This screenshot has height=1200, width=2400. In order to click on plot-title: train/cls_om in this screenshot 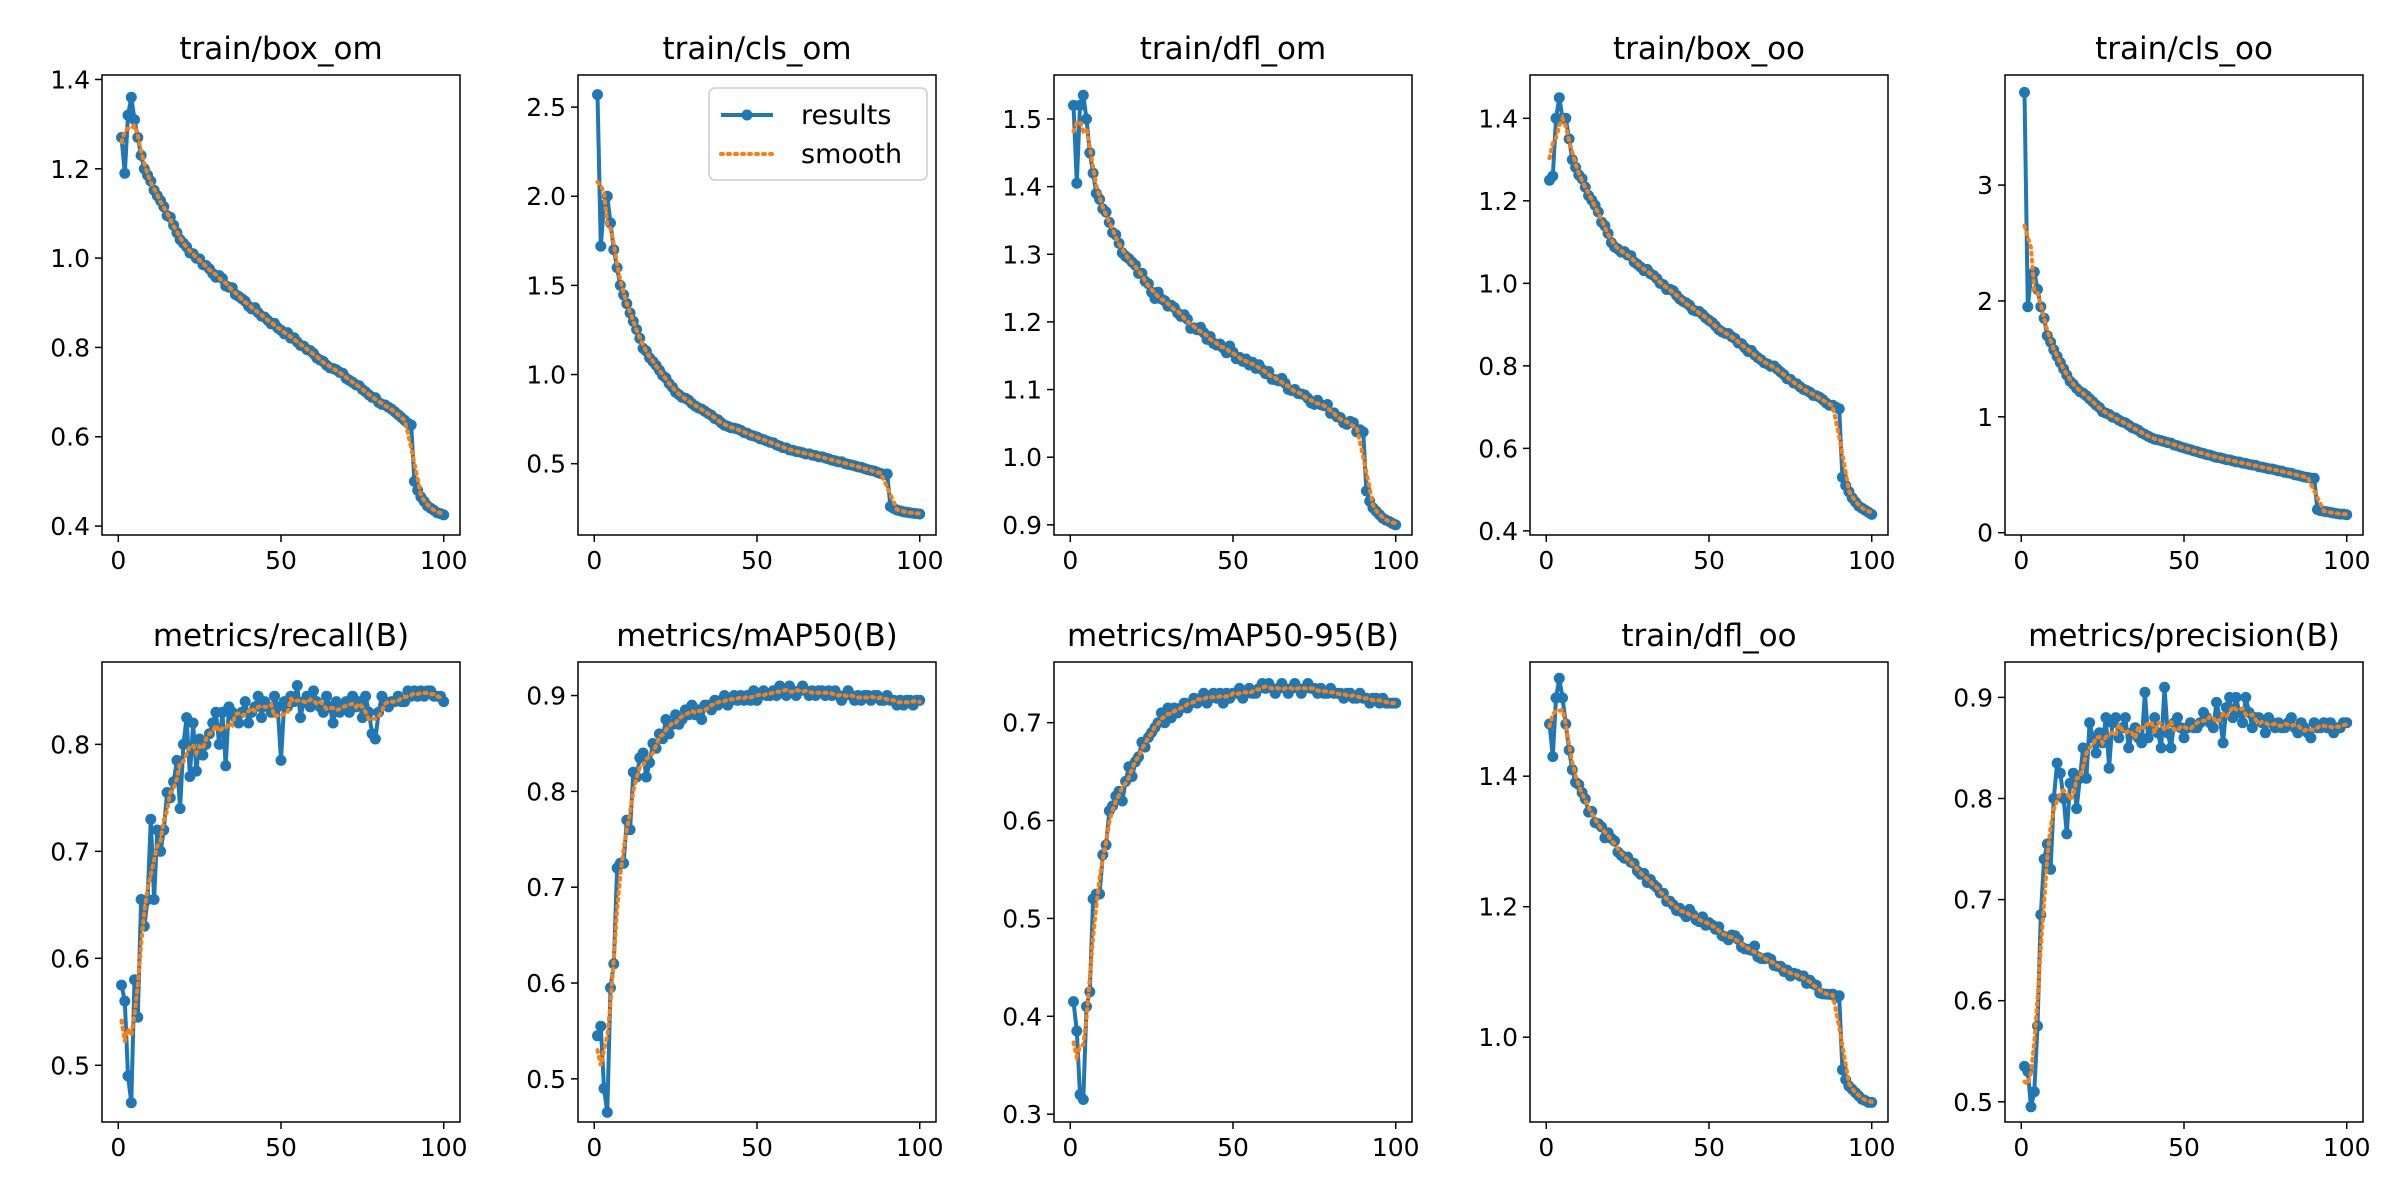, I will do `click(756, 49)`.